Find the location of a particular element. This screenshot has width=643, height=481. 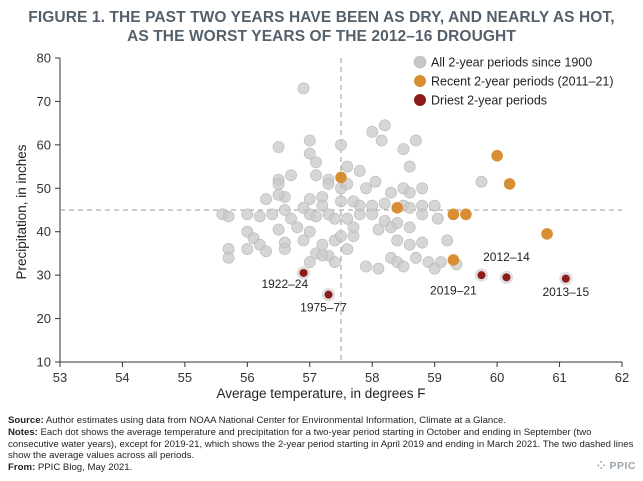

x-tick-label: 56 is located at coordinates (247, 377).